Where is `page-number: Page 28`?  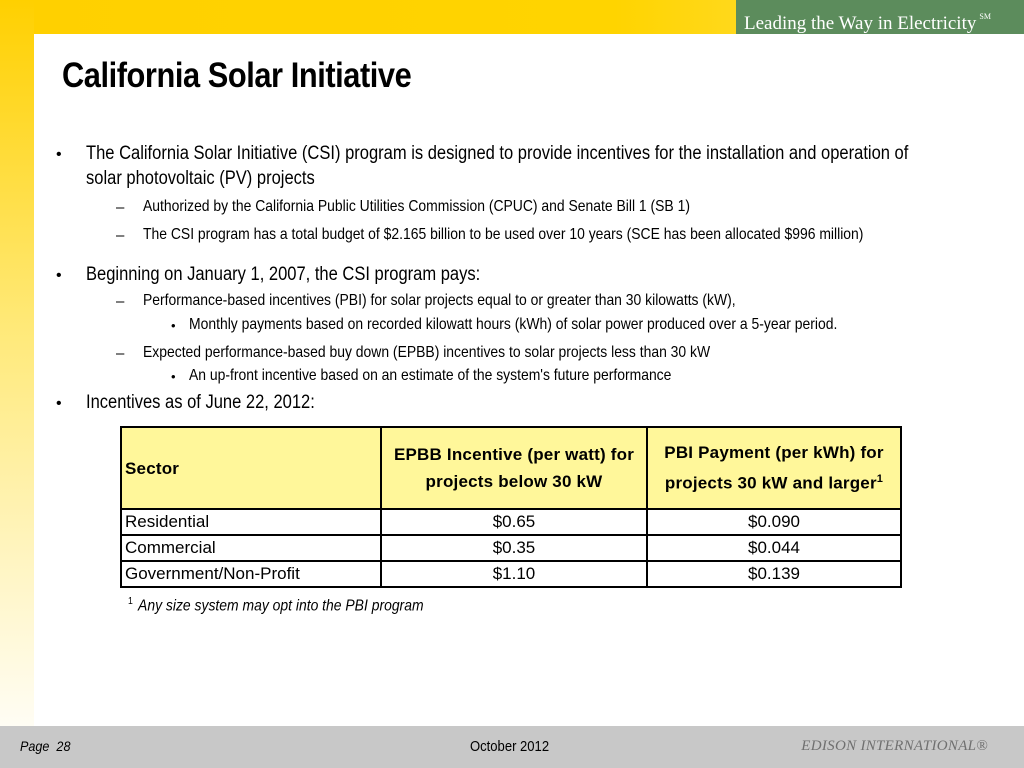
page-number: Page 28 is located at coordinates (45, 746).